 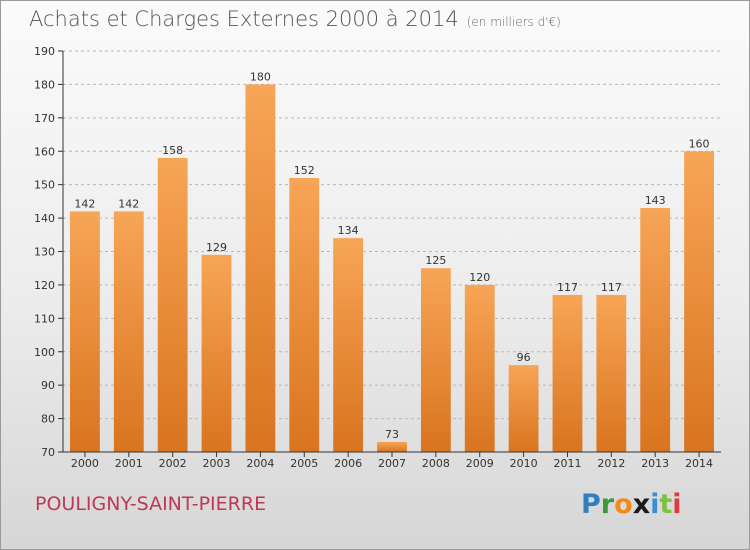 I want to click on x-tick-label: 2002, so click(x=173, y=463).